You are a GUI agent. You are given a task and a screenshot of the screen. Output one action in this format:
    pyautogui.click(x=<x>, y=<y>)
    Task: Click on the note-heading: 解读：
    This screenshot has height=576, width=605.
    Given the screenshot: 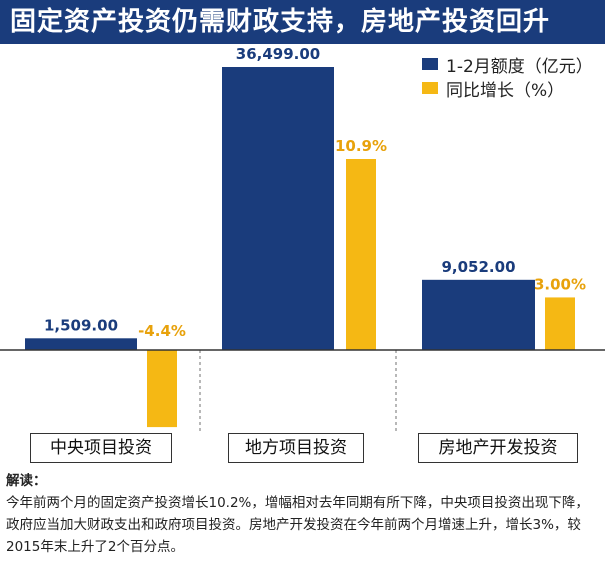 What is the action you would take?
    pyautogui.click(x=26, y=481)
    